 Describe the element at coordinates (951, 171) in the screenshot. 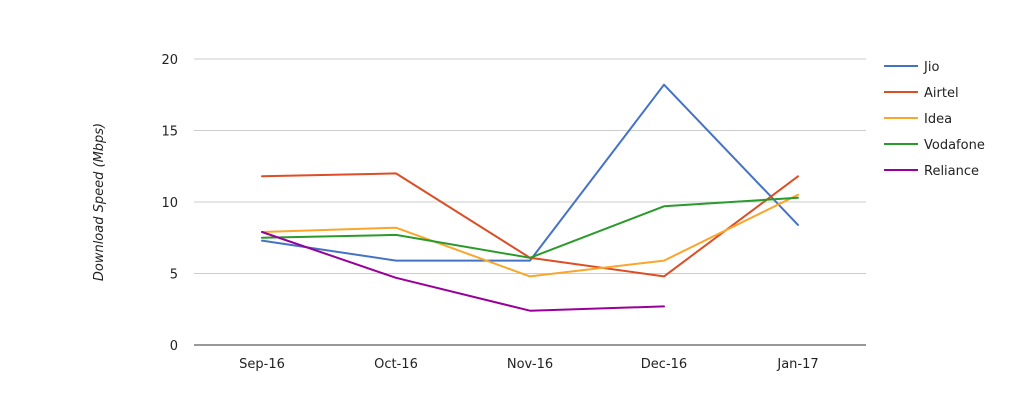

I see `legend-label-reliance: Reliance` at that location.